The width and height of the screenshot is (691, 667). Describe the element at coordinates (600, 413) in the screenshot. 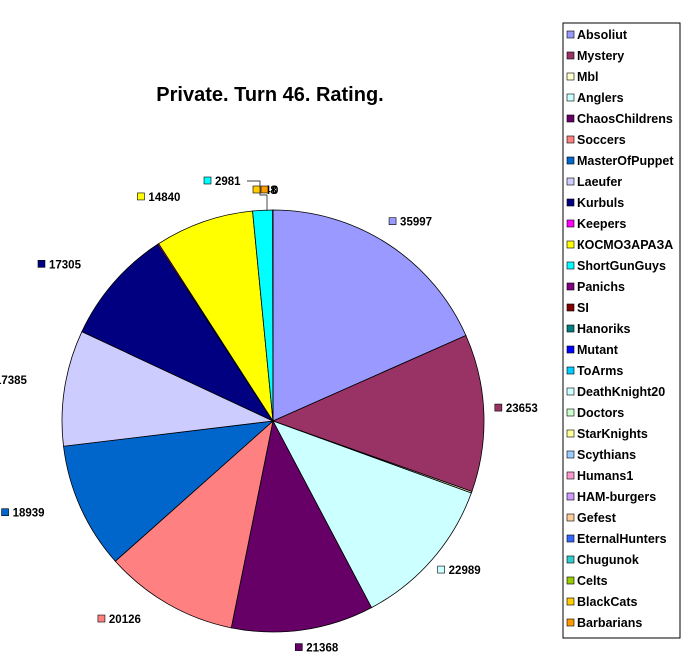

I see `legend-label: Doctors` at that location.